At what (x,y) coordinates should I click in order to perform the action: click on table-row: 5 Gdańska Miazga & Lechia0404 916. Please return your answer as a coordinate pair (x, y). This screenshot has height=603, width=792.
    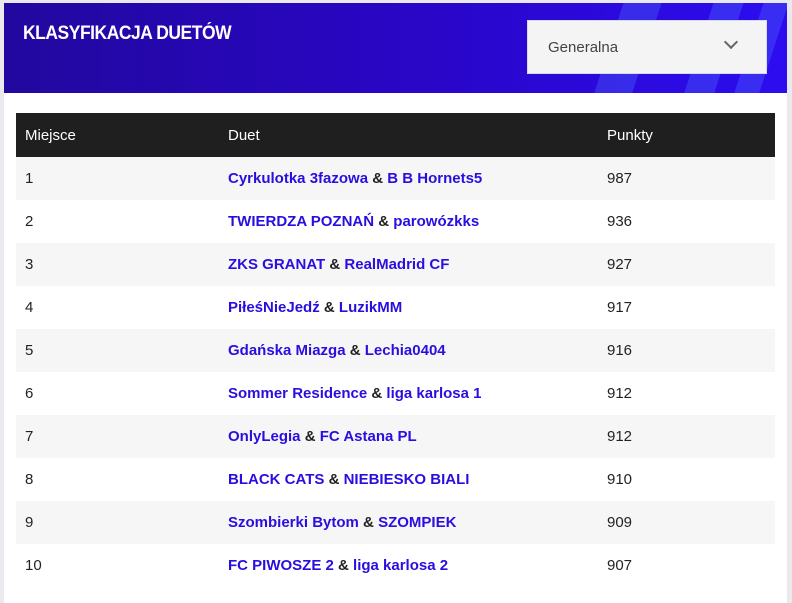
    Looking at the image, I should click on (395, 350).